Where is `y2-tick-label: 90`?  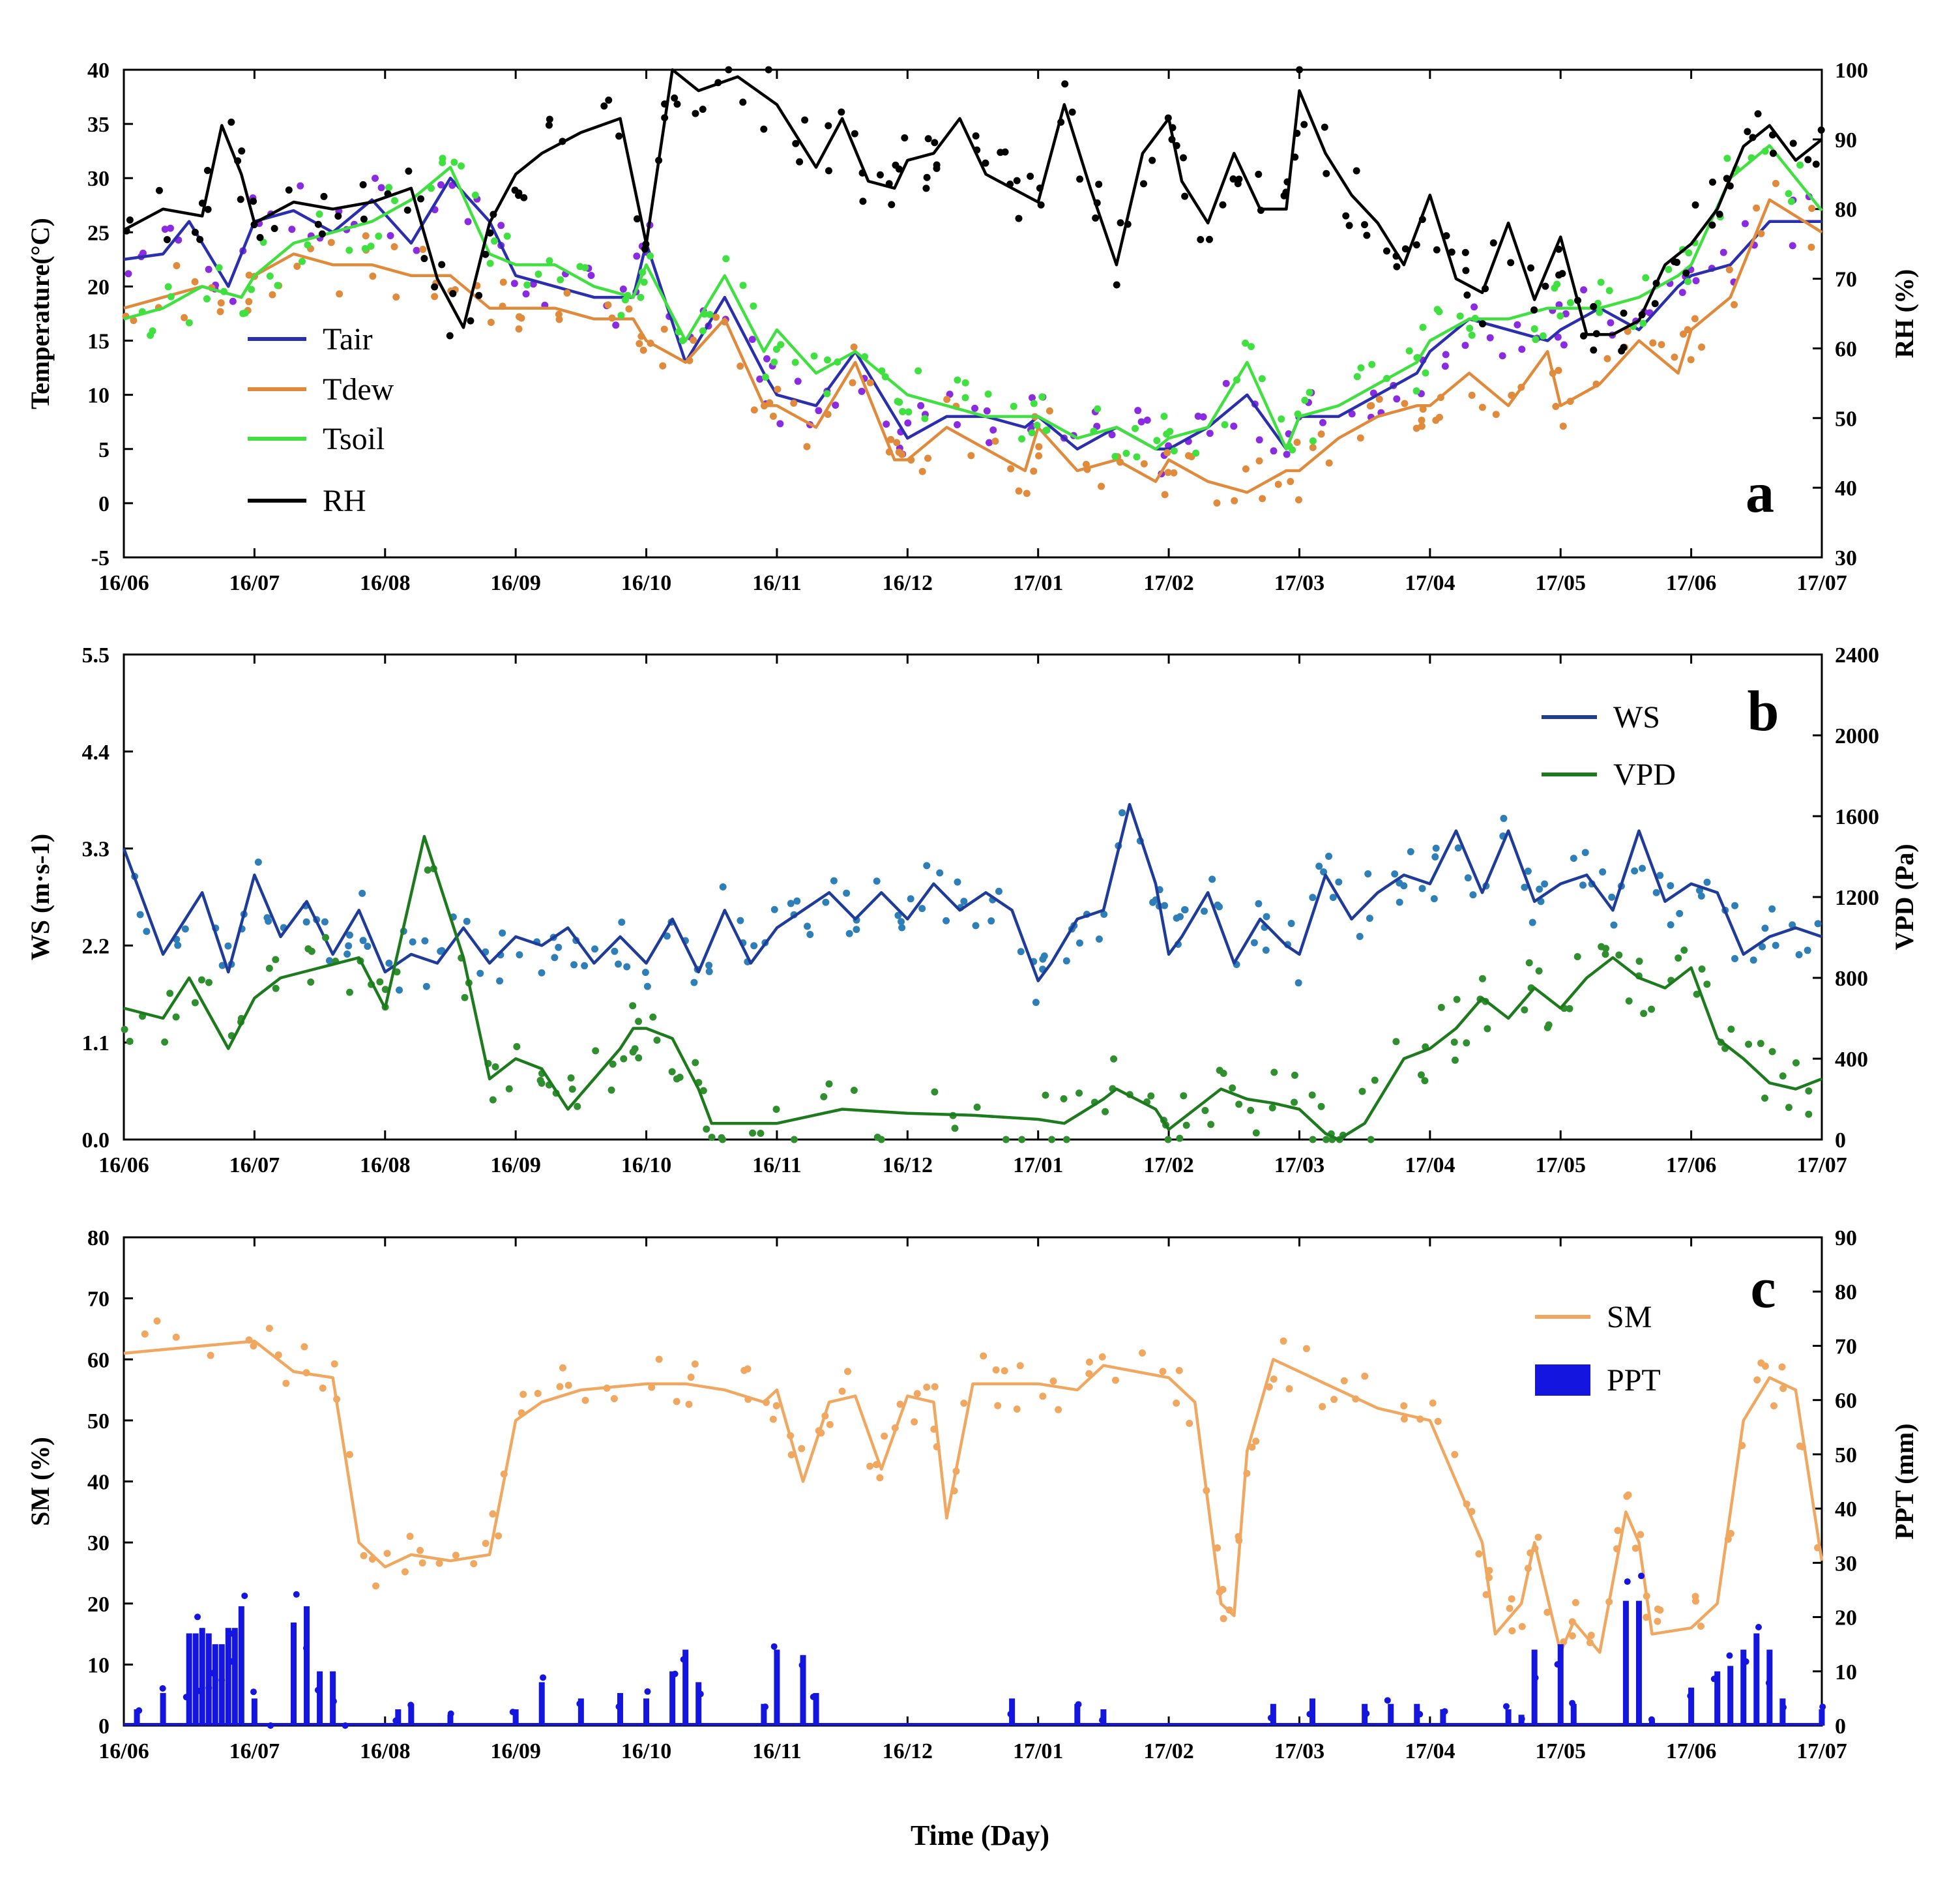
y2-tick-label: 90 is located at coordinates (1846, 140).